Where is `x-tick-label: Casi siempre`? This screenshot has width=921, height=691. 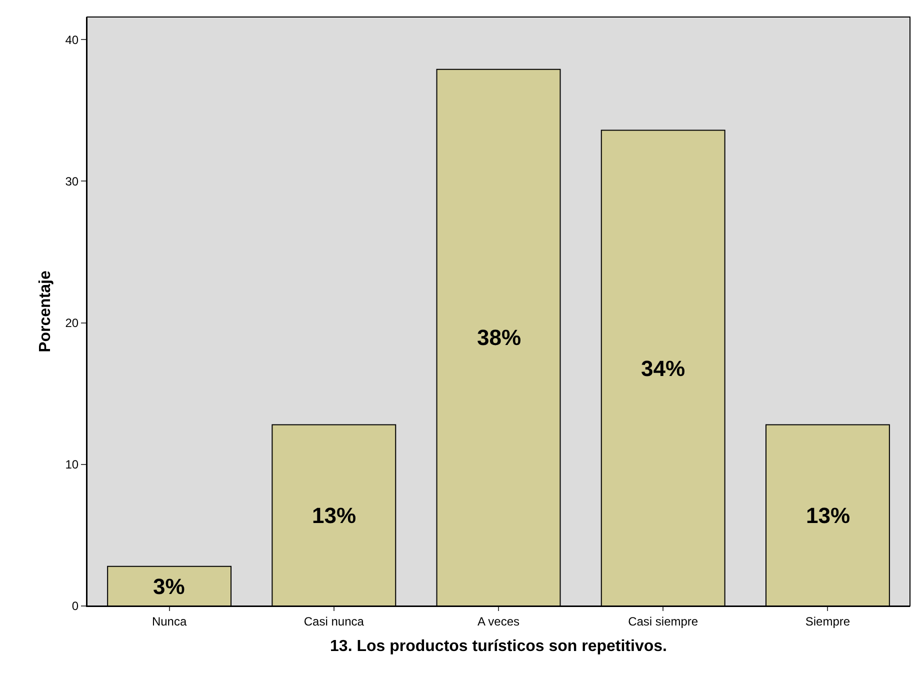 x-tick-label: Casi siempre is located at coordinates (663, 621).